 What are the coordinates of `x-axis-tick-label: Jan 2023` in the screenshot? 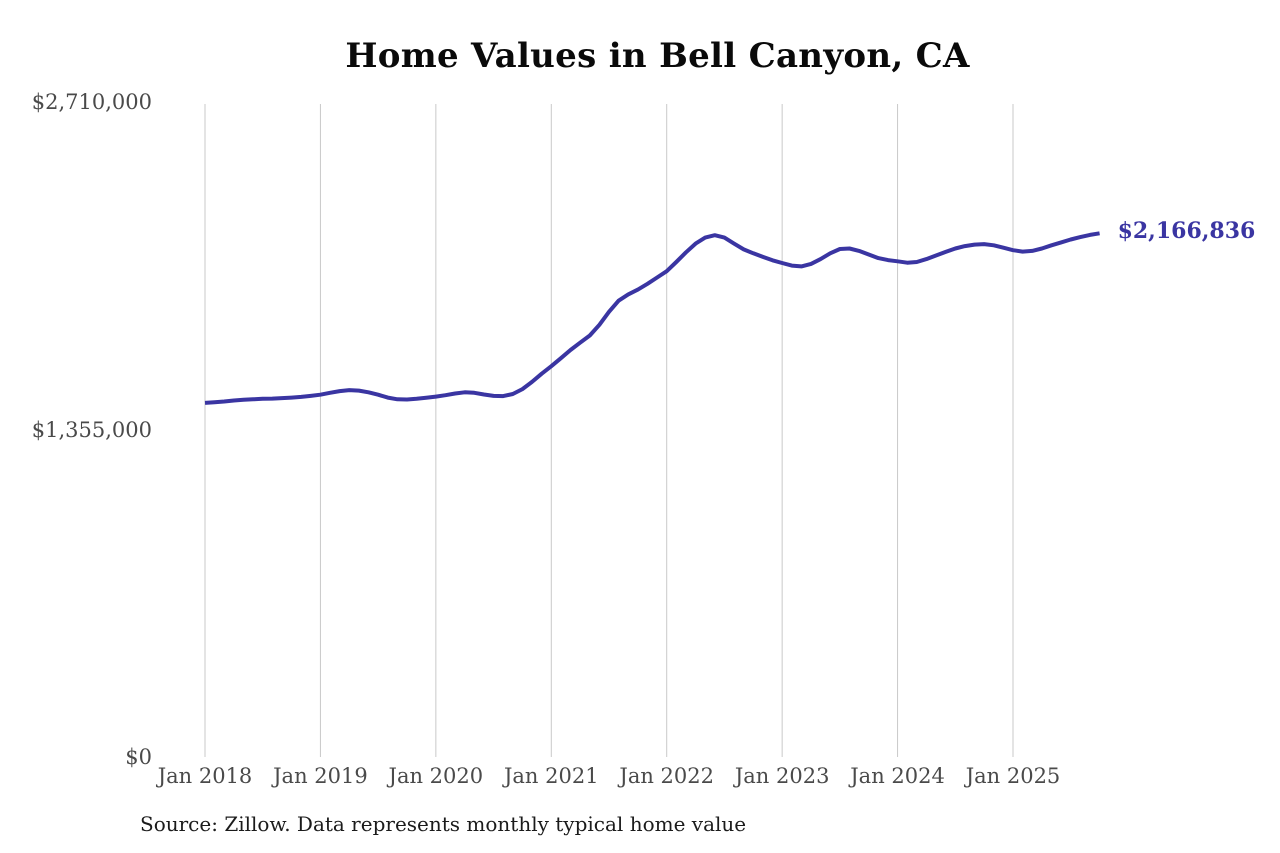 It's located at (782, 776).